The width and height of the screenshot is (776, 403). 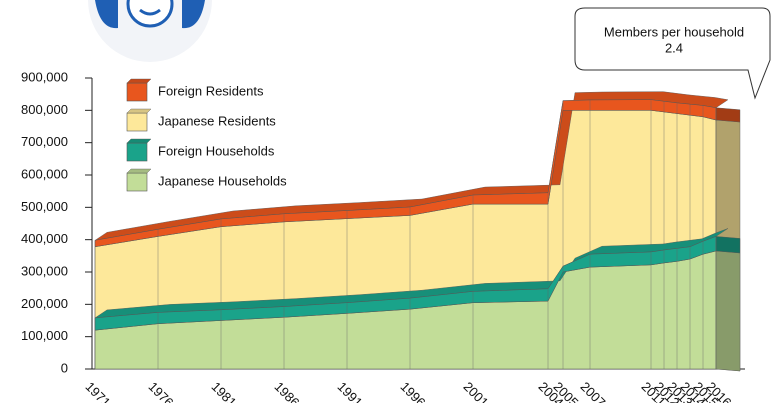 I want to click on legend-label: Foreign Households, so click(x=216, y=150).